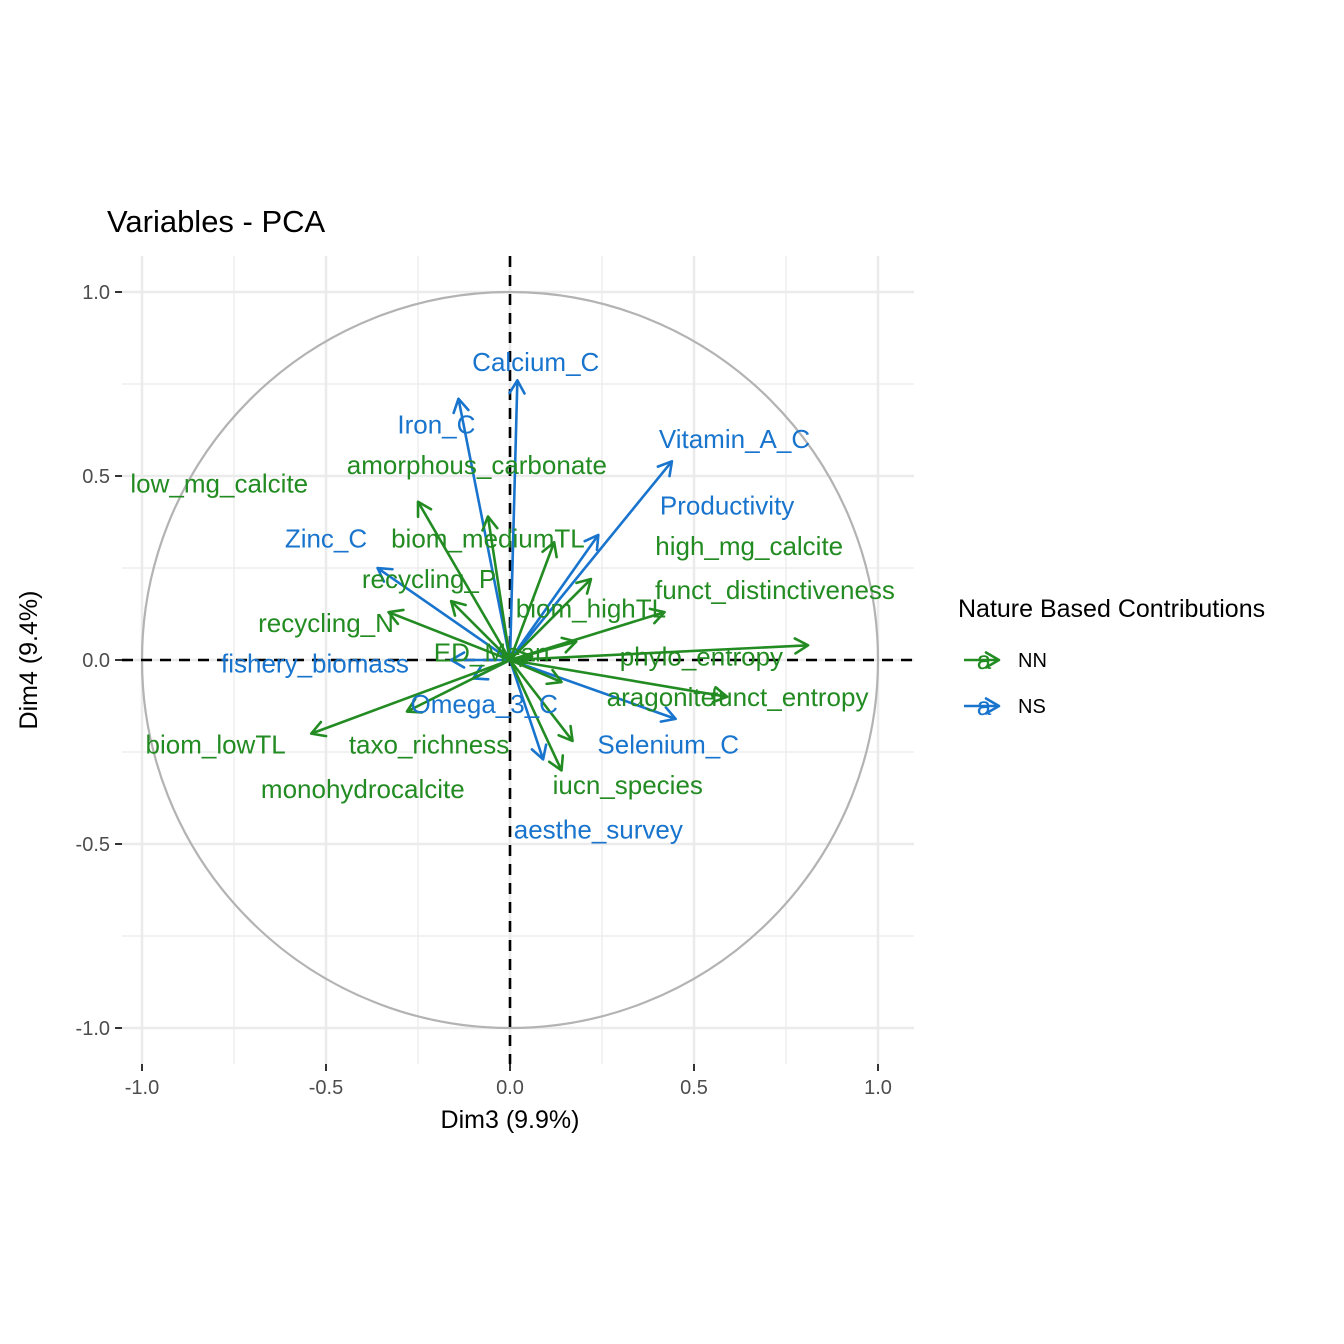 The height and width of the screenshot is (1344, 1344). What do you see at coordinates (517, 387) in the screenshot?
I see `arrowhead-Calcium_C` at bounding box center [517, 387].